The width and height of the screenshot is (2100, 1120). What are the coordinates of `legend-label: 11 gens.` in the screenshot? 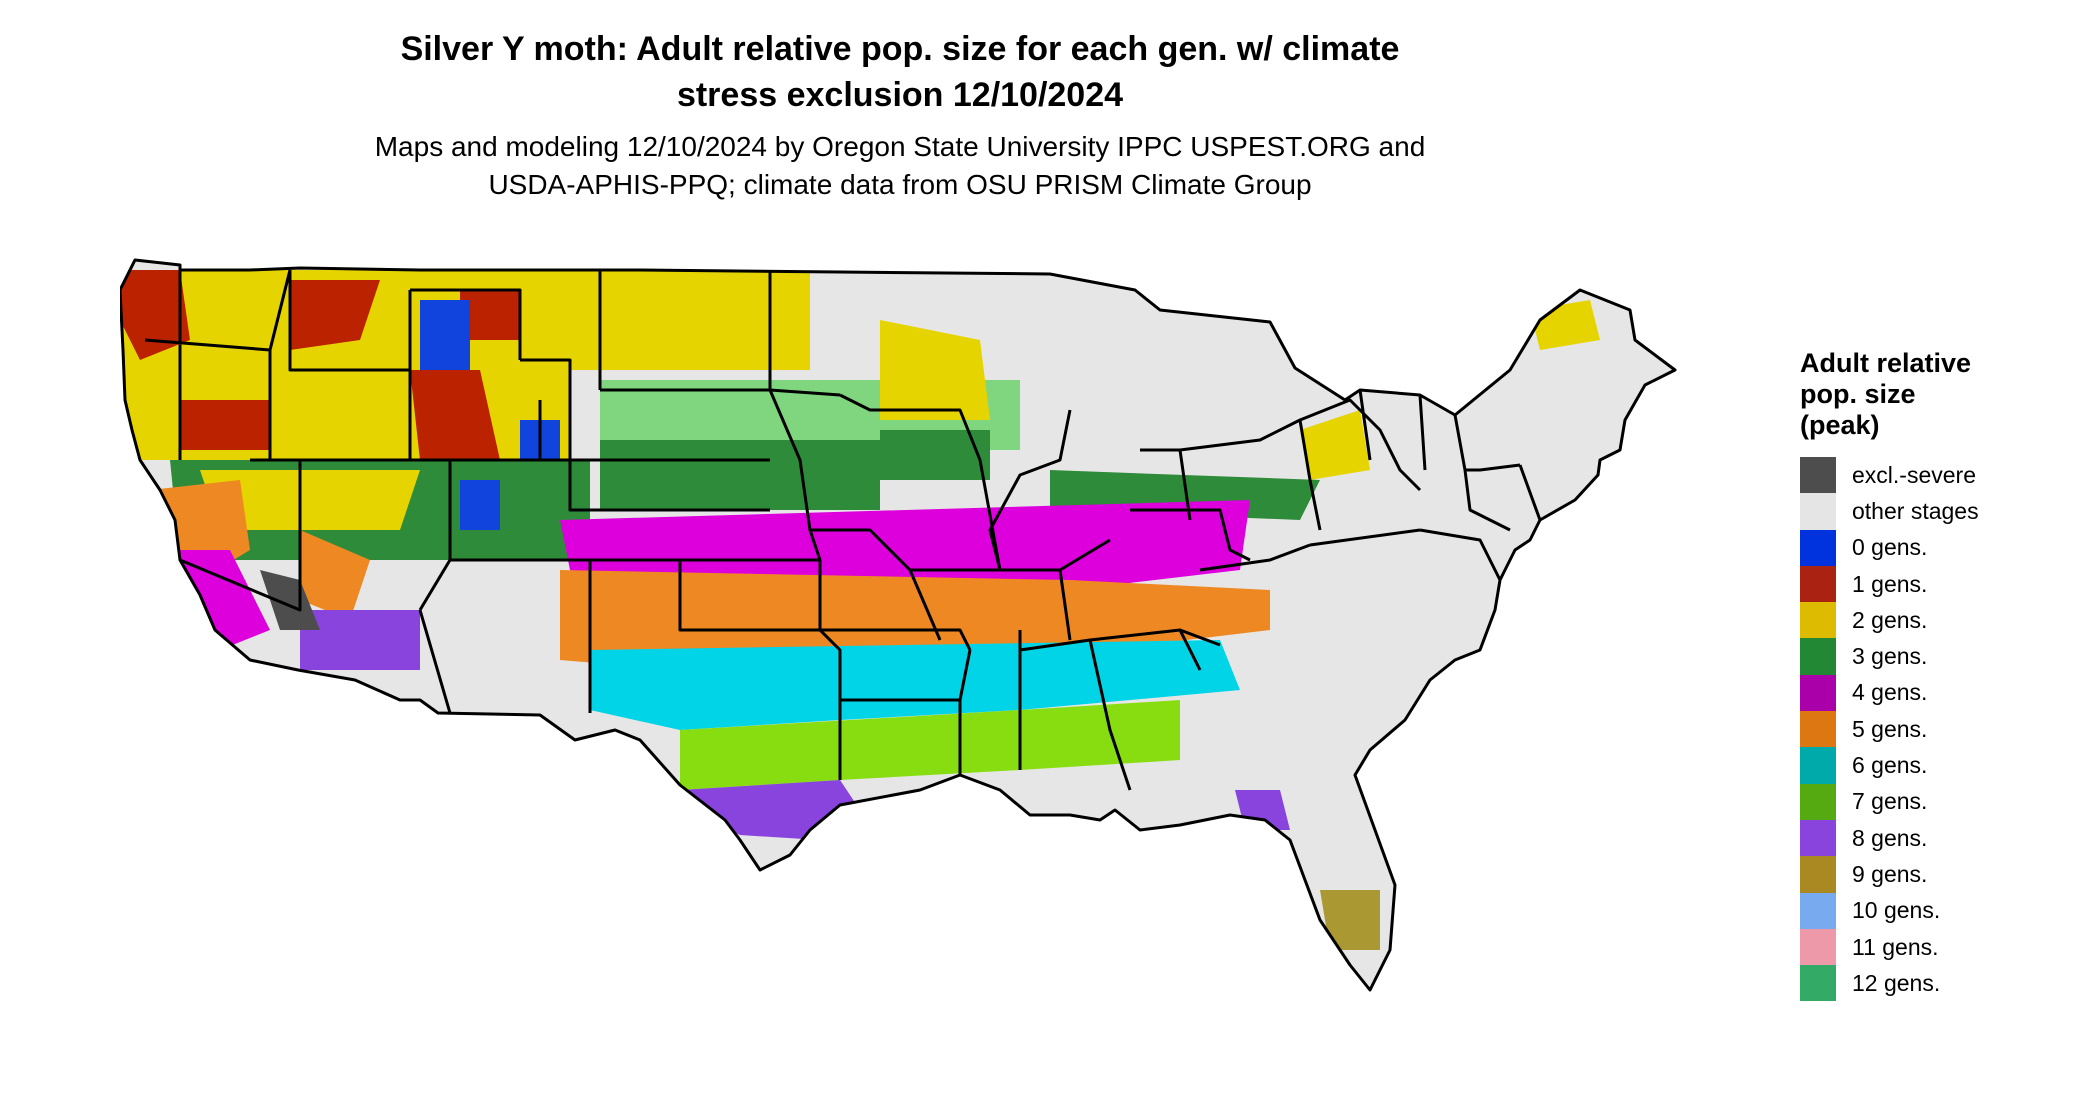 It's located at (1895, 946).